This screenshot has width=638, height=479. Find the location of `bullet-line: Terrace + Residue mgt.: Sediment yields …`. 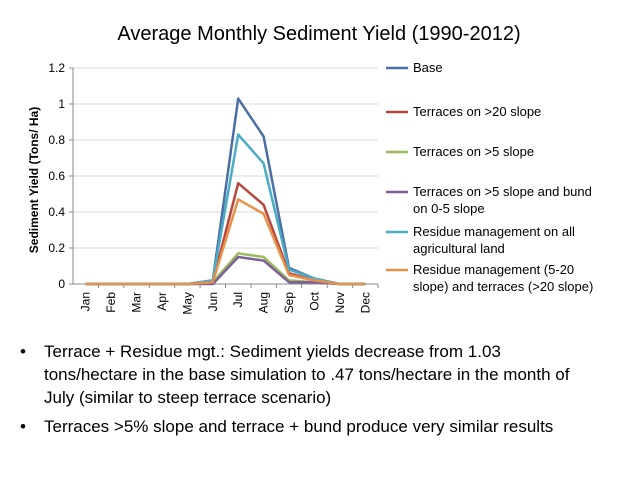

bullet-line: Terrace + Residue mgt.: Sediment yields … is located at coordinates (272, 351).